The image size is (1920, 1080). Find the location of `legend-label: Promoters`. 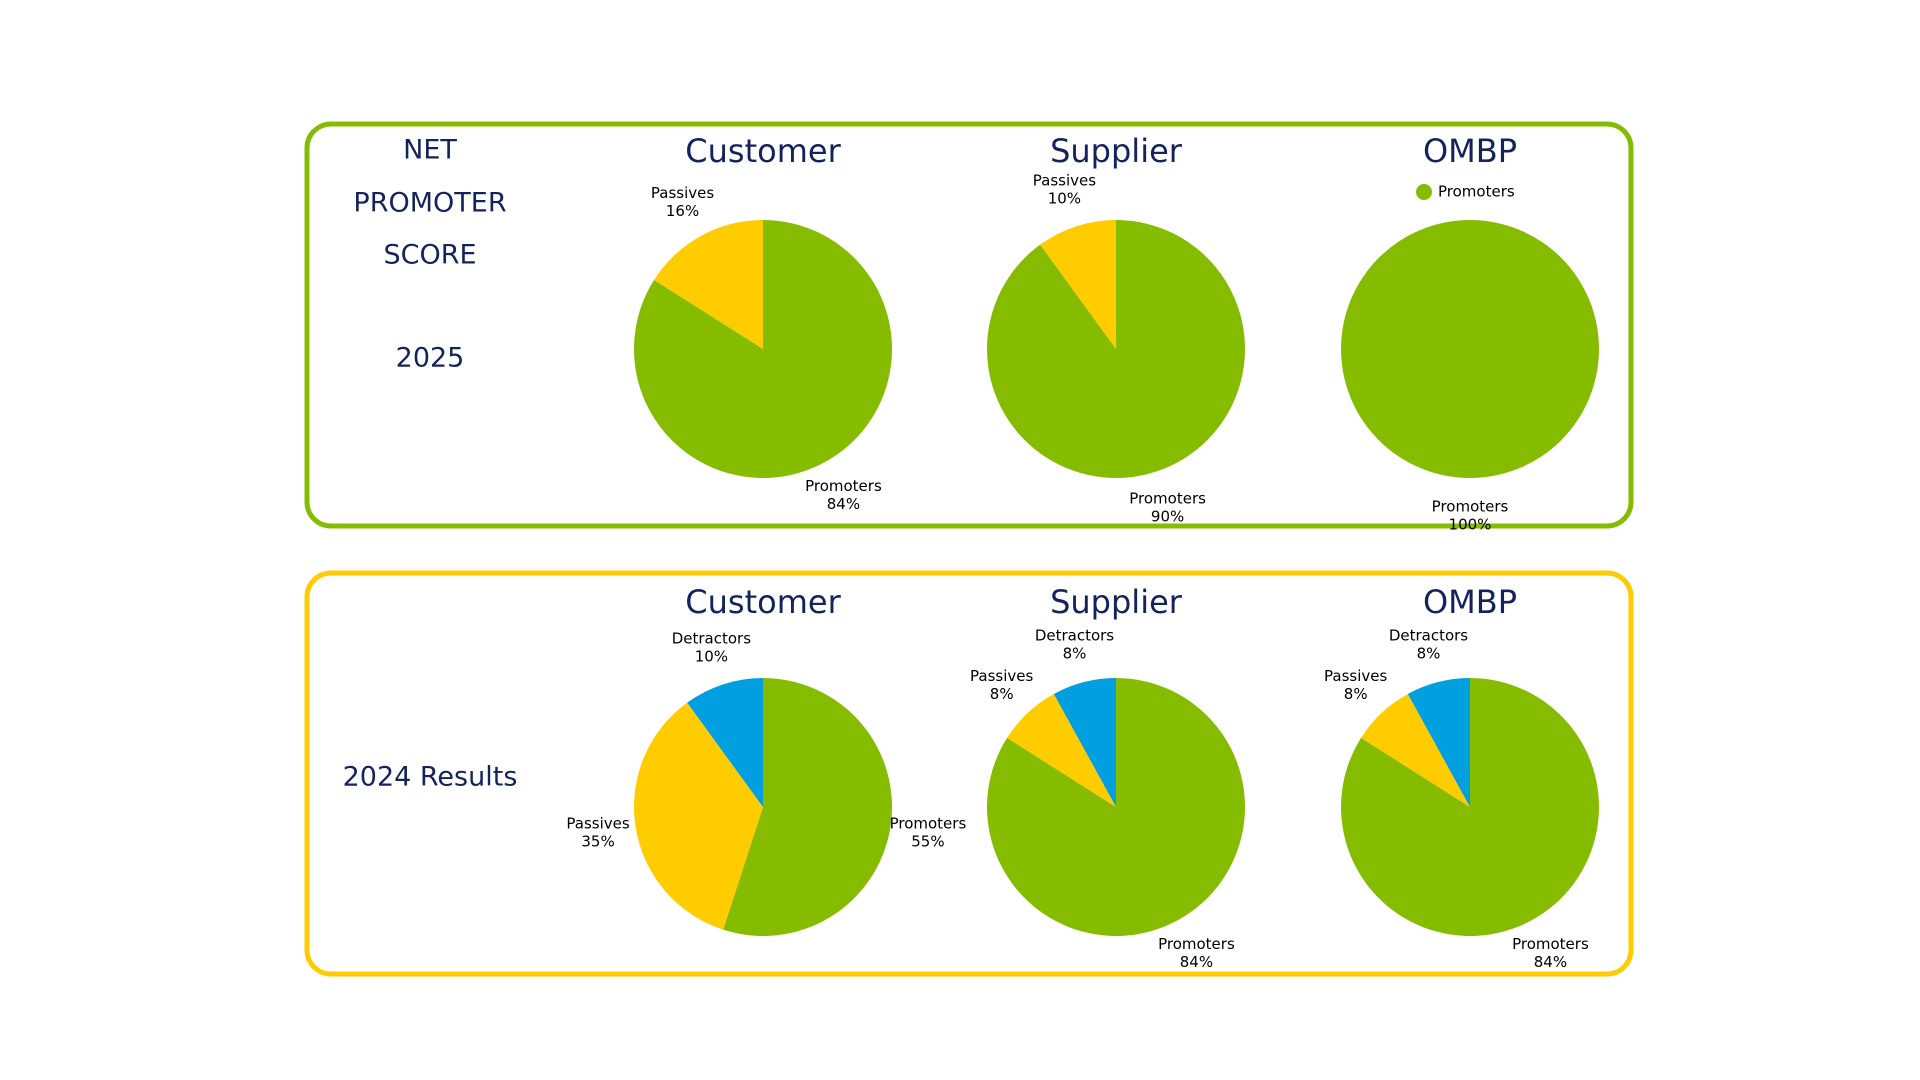

legend-label: Promoters is located at coordinates (1476, 192).